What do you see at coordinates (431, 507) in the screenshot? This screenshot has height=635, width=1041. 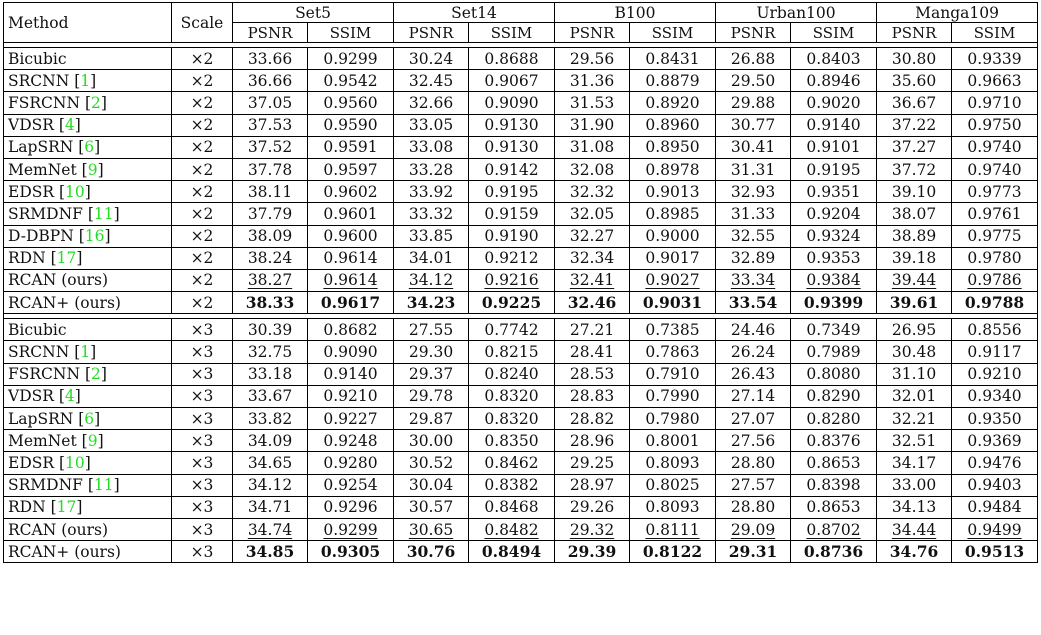 I see `value-cell: 30.57` at bounding box center [431, 507].